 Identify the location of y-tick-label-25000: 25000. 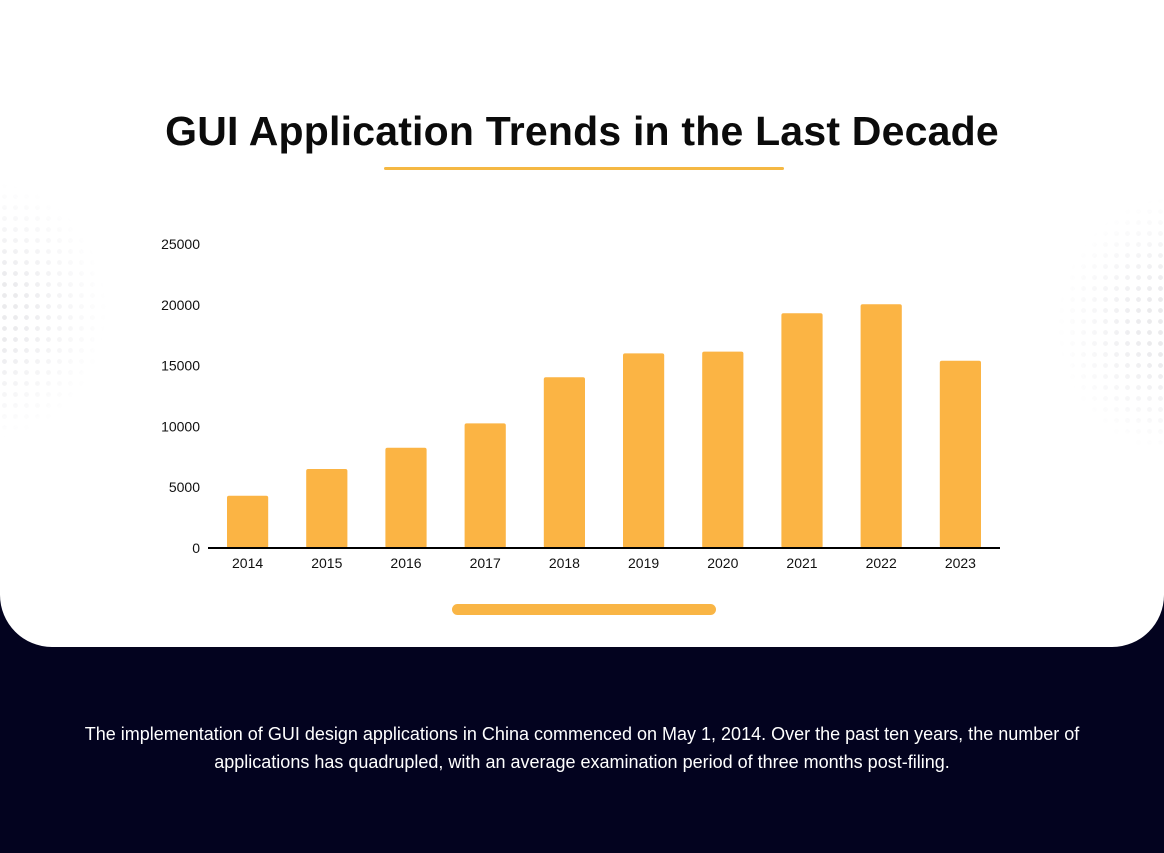
(180, 244).